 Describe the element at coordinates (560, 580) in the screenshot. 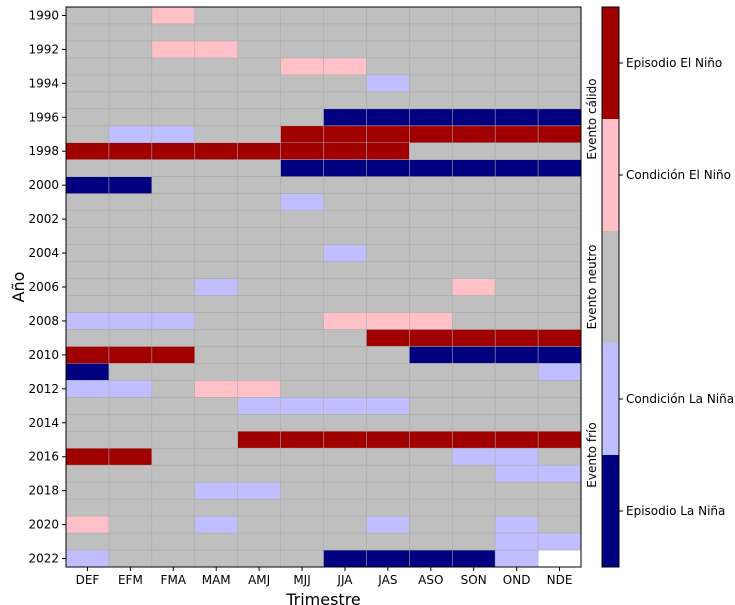

I see `x-tick-label-NDE: NDE` at that location.